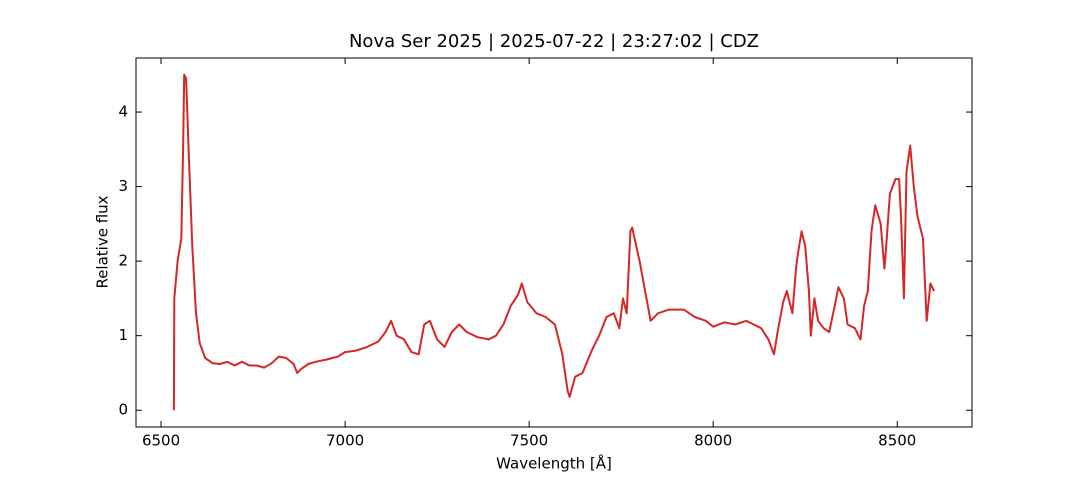  Describe the element at coordinates (123, 112) in the screenshot. I see `y-tick-label: 4` at that location.